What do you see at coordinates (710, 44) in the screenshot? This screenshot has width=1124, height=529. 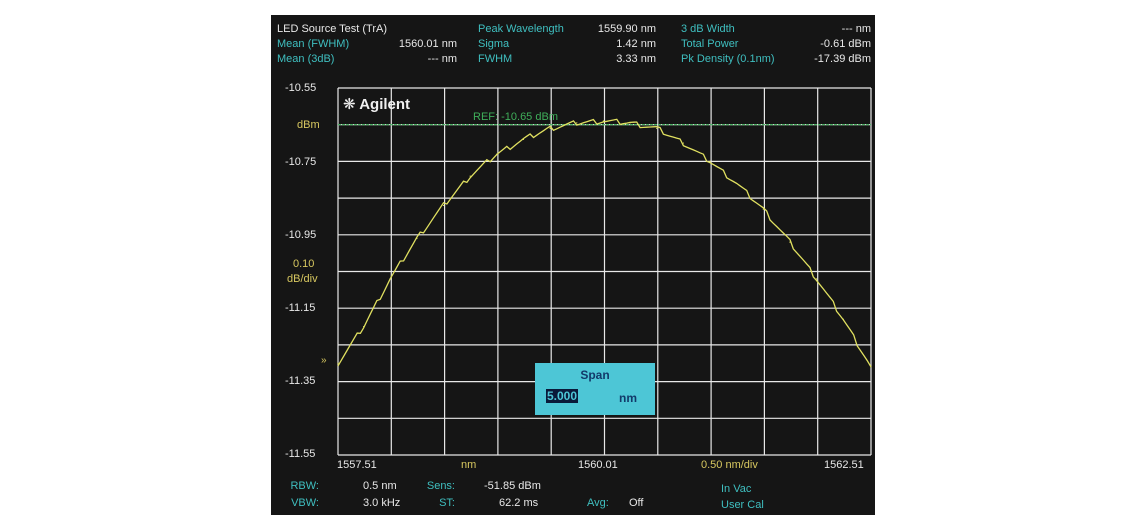 I see `total-power-label: Total Power` at bounding box center [710, 44].